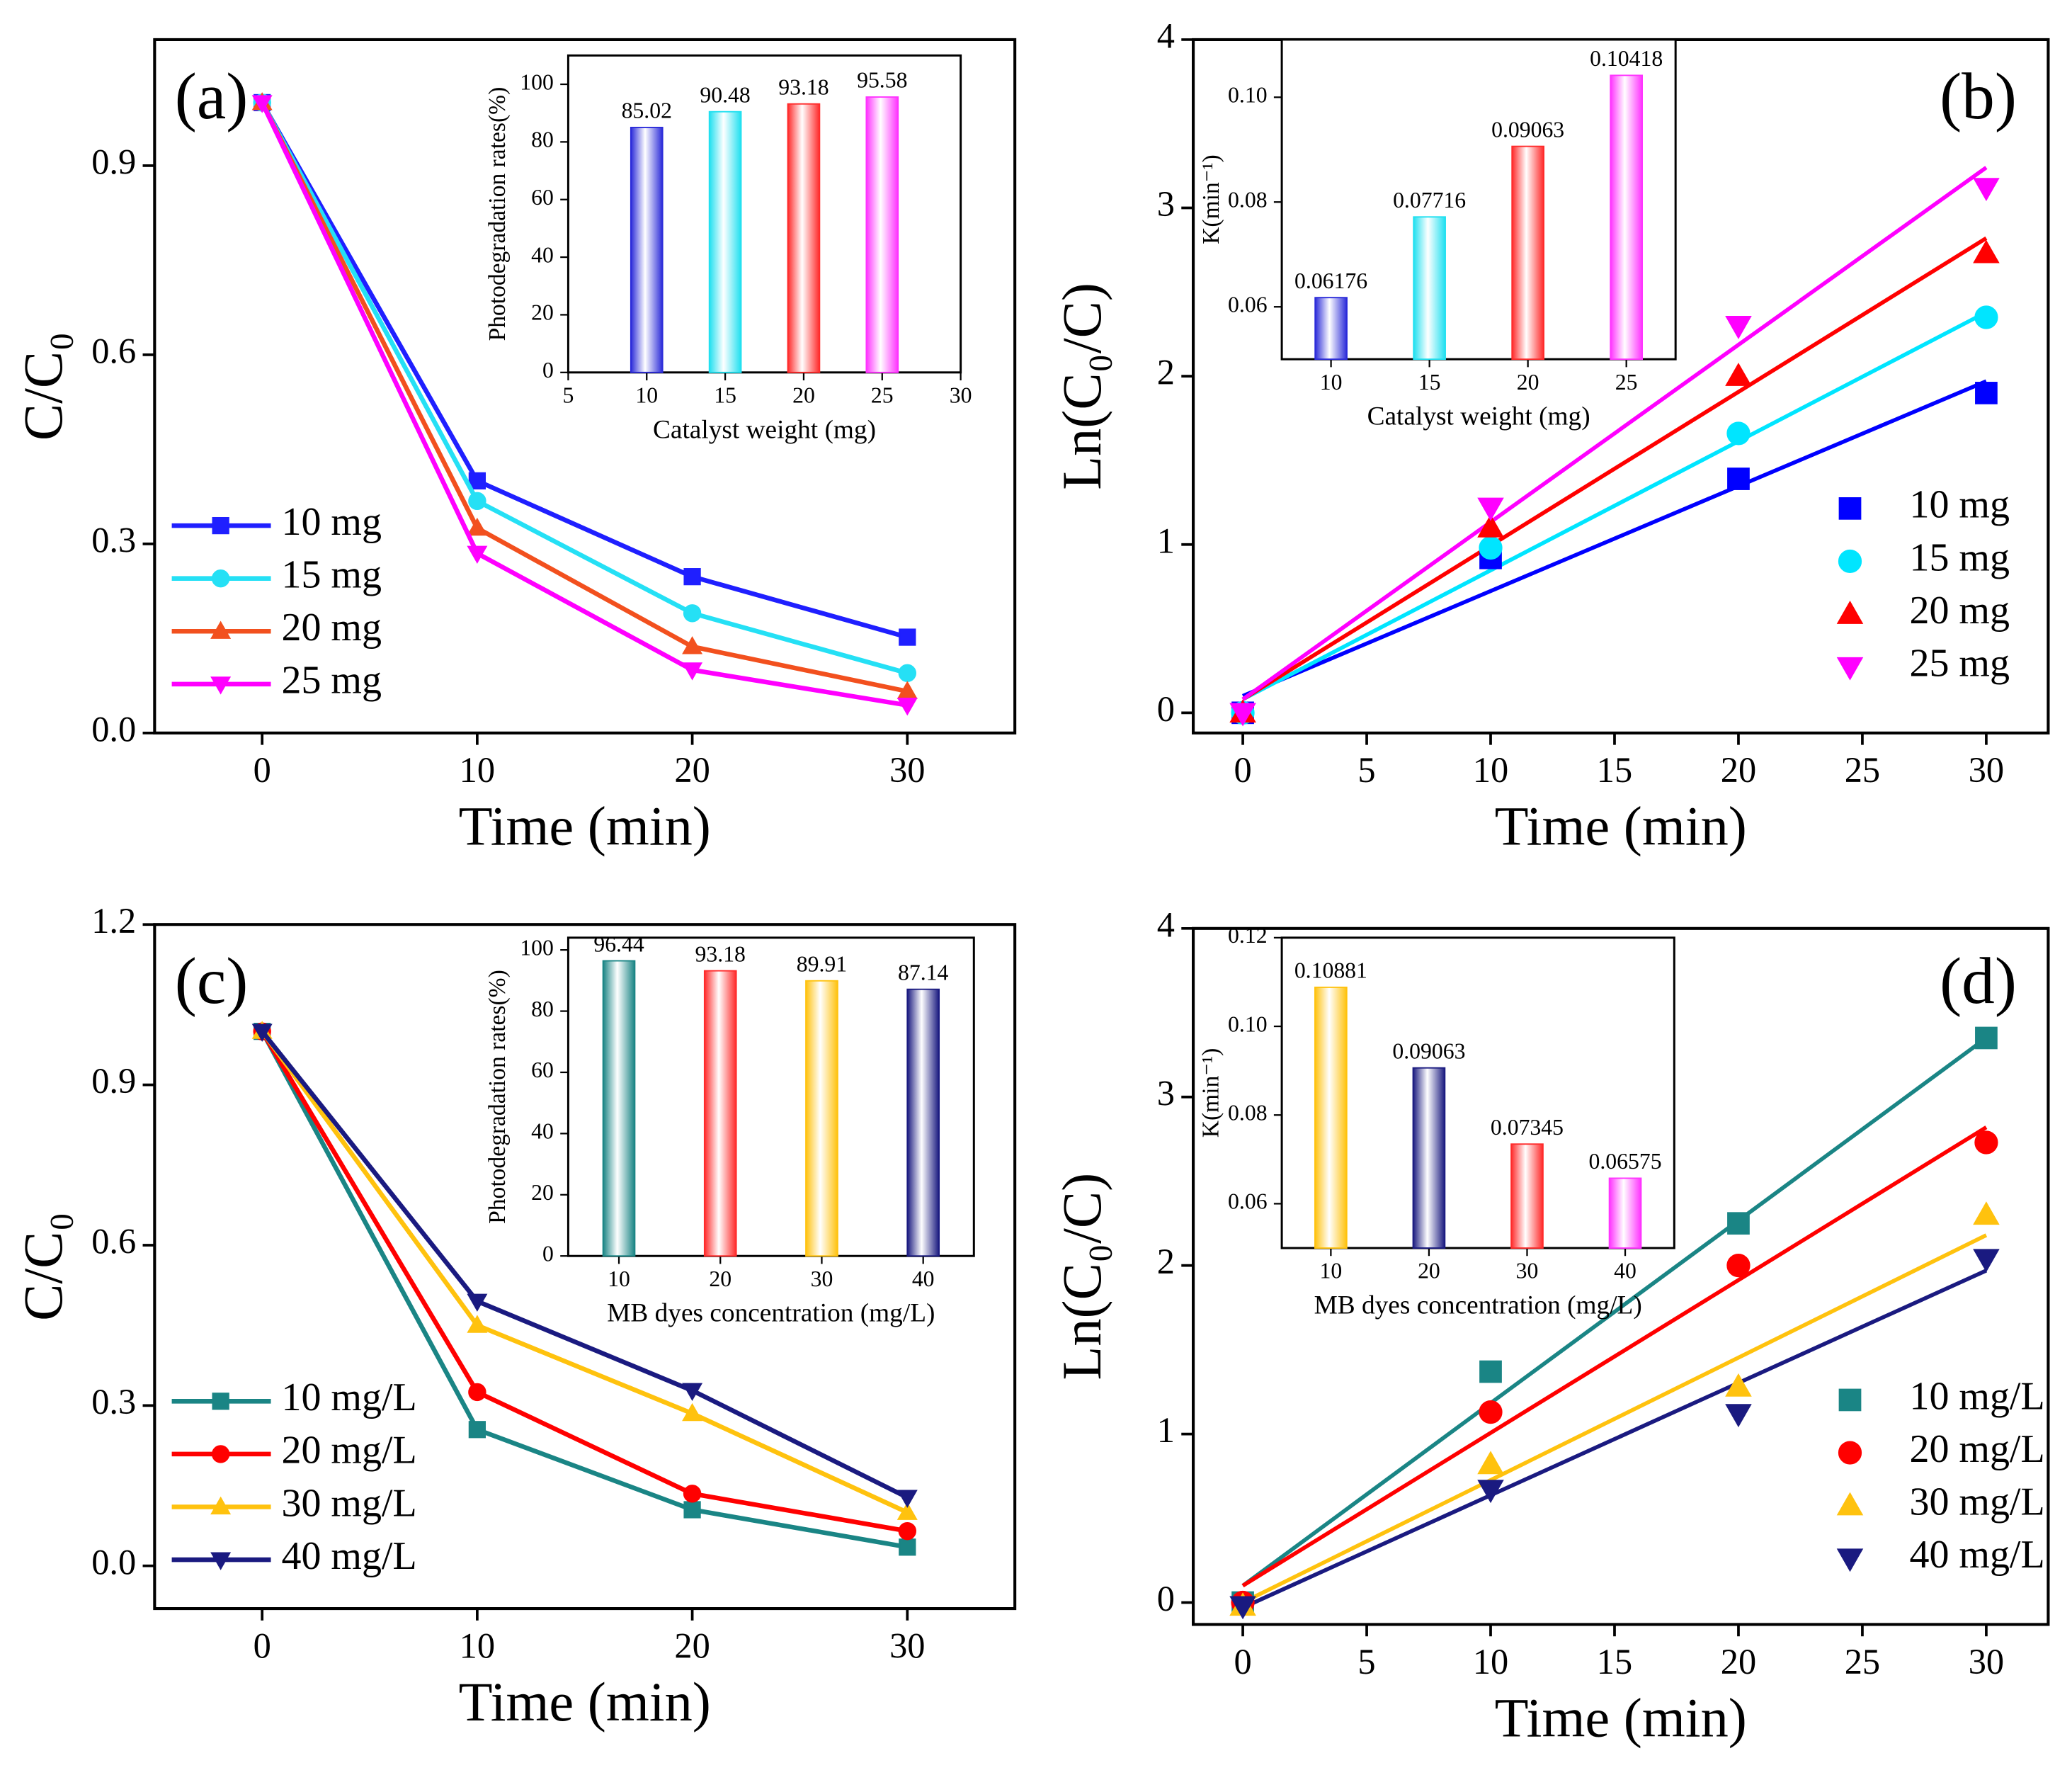  I want to click on value-label: 87.14, so click(923, 972).